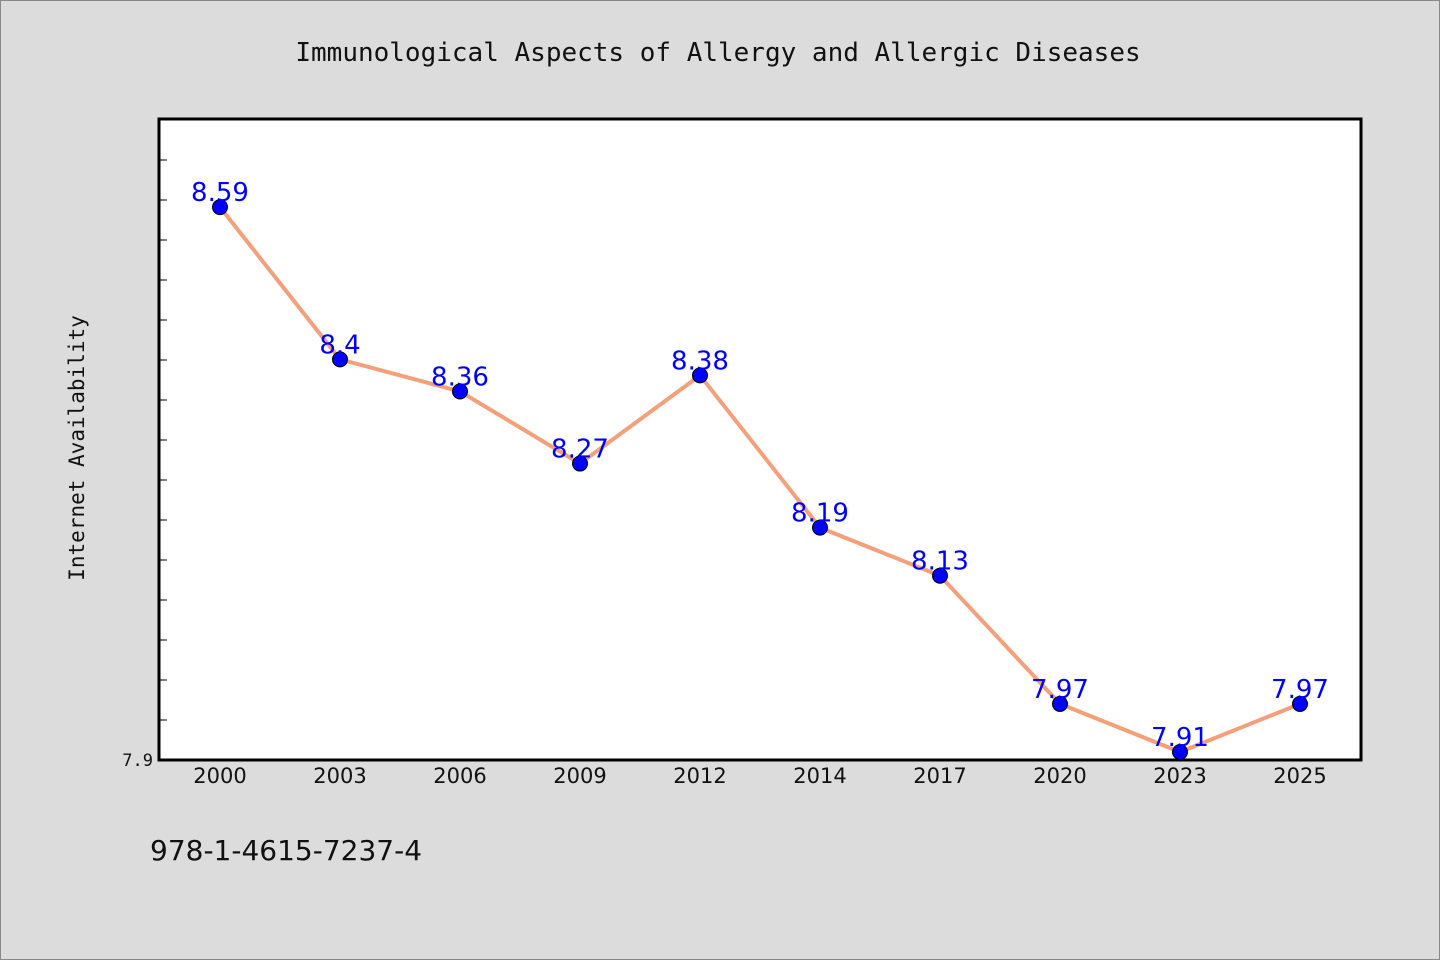  What do you see at coordinates (219, 776) in the screenshot?
I see `x-tick-label: 2000` at bounding box center [219, 776].